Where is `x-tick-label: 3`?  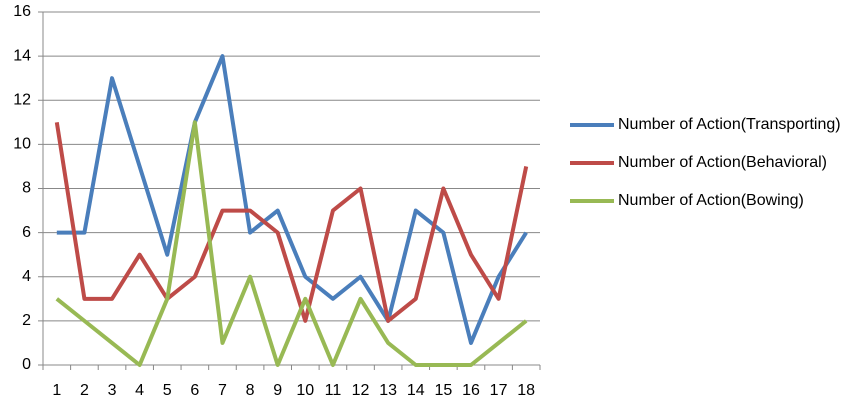
x-tick-label: 3 is located at coordinates (112, 390).